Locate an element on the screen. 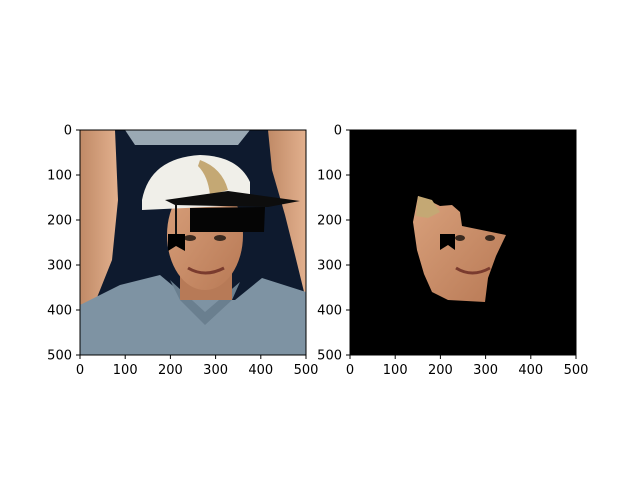 Image resolution: width=640 pixels, height=480 pixels. right-arm is located at coordinates (287, 215).